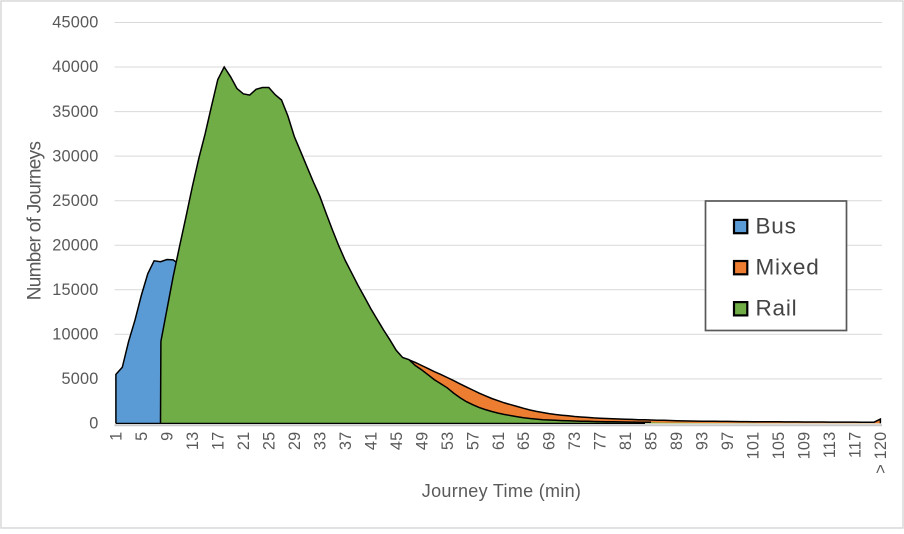  Describe the element at coordinates (703, 441) in the screenshot. I see `svg-text: 93` at that location.